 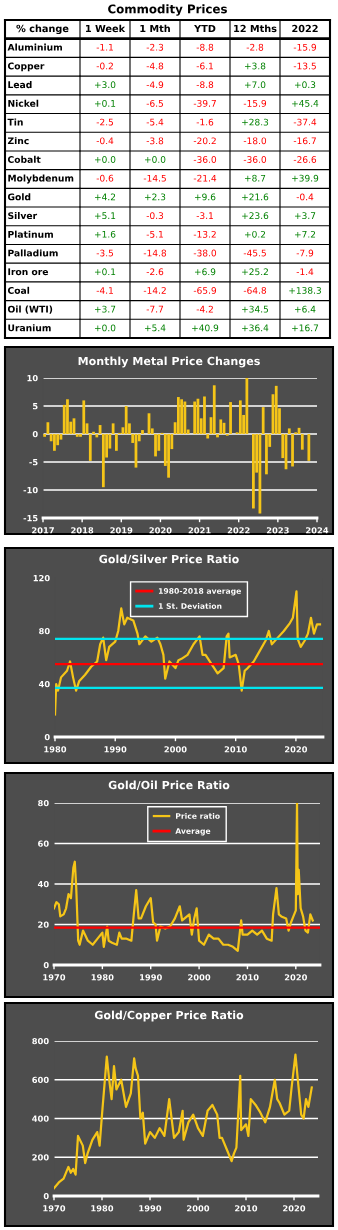 What do you see at coordinates (305, 197) in the screenshot?
I see `text: -0.4` at bounding box center [305, 197].